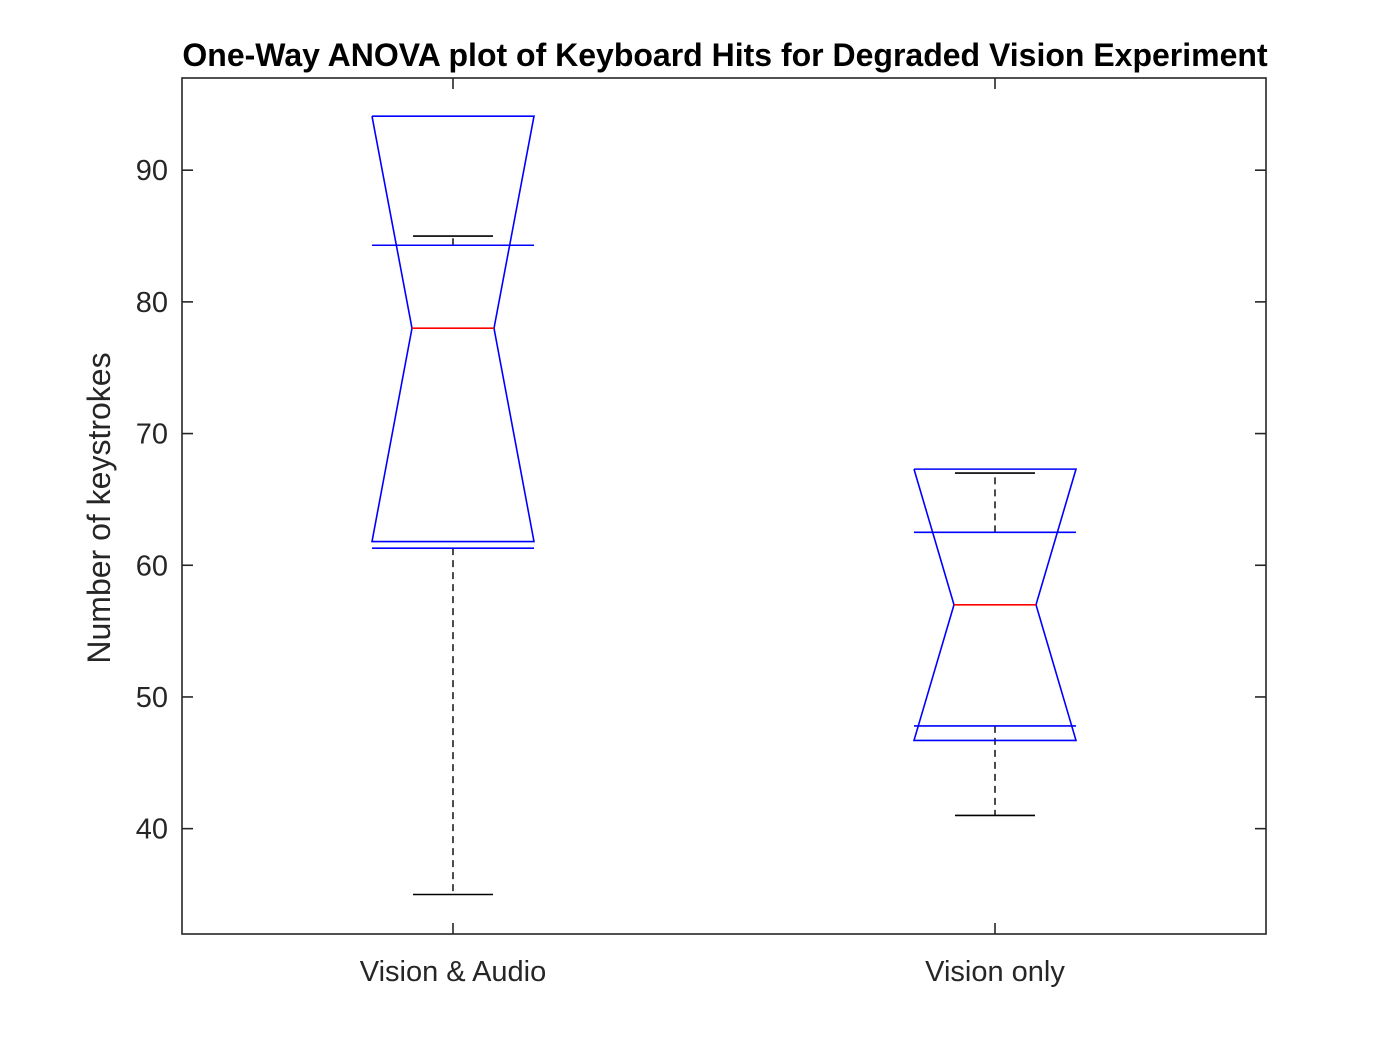 This screenshot has height=1050, width=1400. Describe the element at coordinates (995, 972) in the screenshot. I see `x-tick-label: Vision only` at that location.